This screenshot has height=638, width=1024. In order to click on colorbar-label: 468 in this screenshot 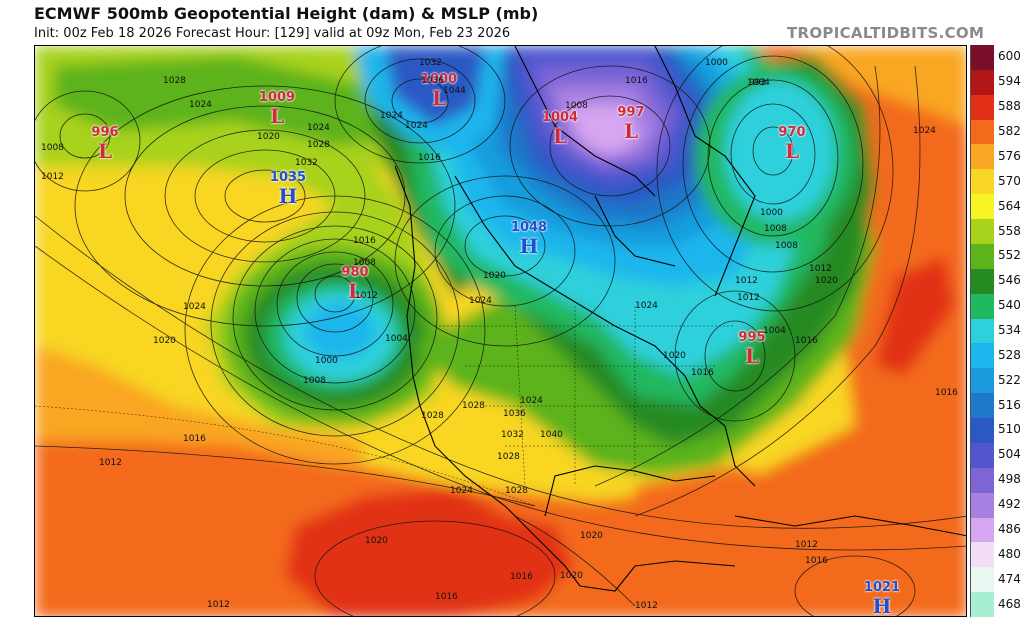, I will do `click(1009, 603)`.